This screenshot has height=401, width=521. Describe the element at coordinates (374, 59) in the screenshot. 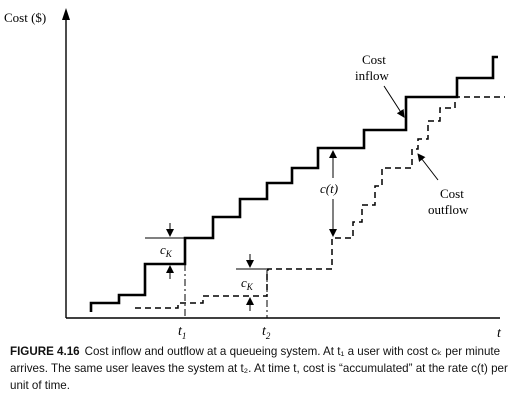

I see `inflow-label-line1: Cost` at that location.